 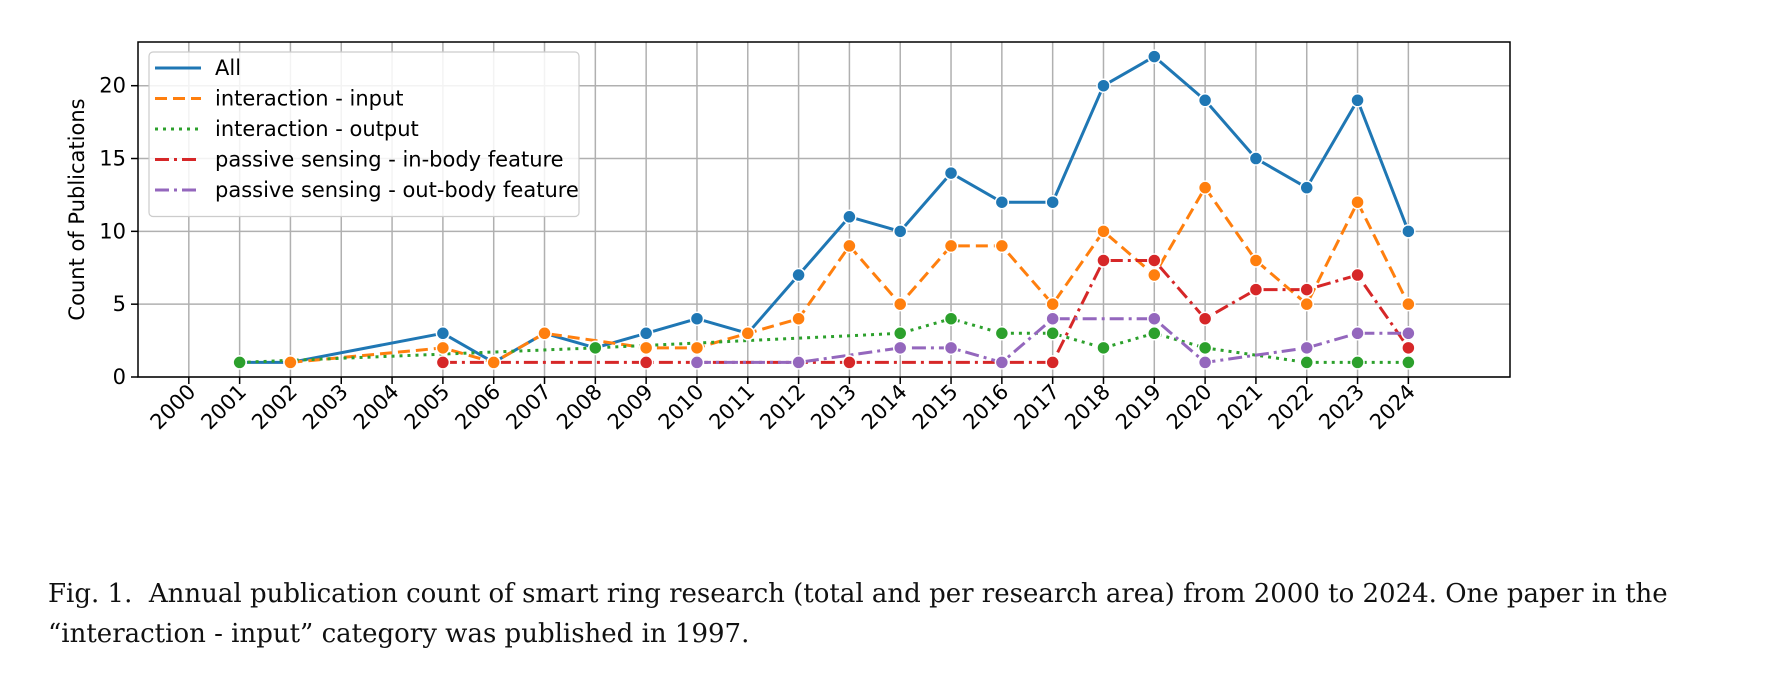 I want to click on legend-label-4: passive sensing - out-body feature, so click(x=397, y=190).